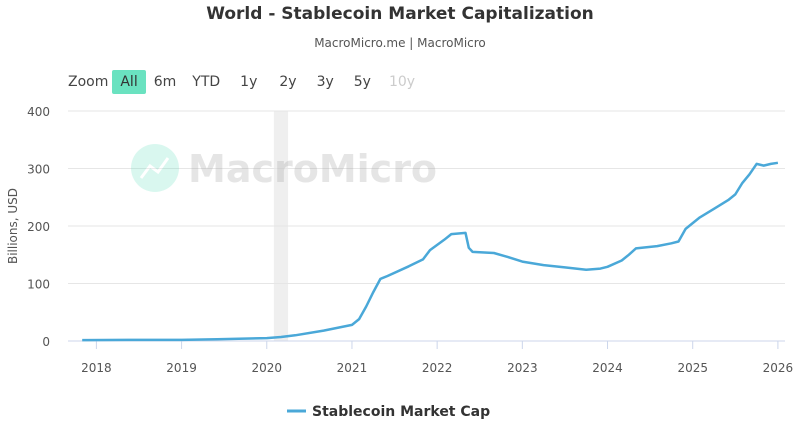 The height and width of the screenshot is (447, 800). Describe the element at coordinates (38, 285) in the screenshot. I see `y-tick-label: 100` at that location.